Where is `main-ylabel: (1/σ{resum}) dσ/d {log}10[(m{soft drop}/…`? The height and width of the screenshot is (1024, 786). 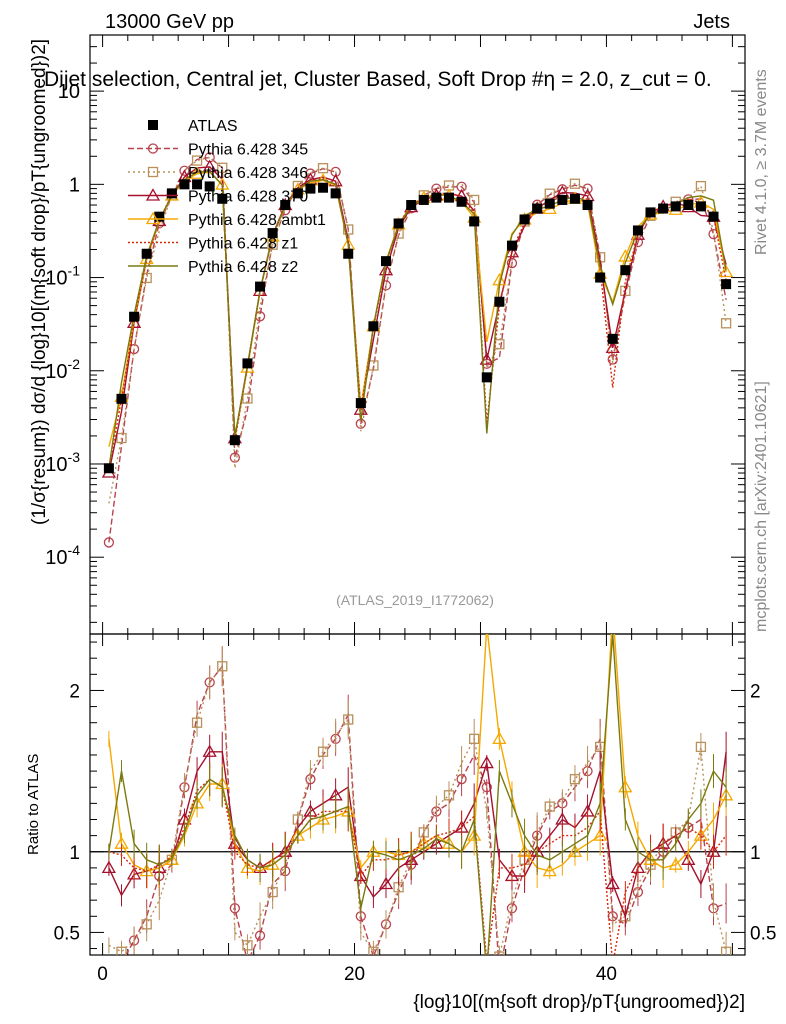 main-ylabel: (1/σ{resum}) dσ/d {log}10[(m{soft drop}/… is located at coordinates (39, 282).